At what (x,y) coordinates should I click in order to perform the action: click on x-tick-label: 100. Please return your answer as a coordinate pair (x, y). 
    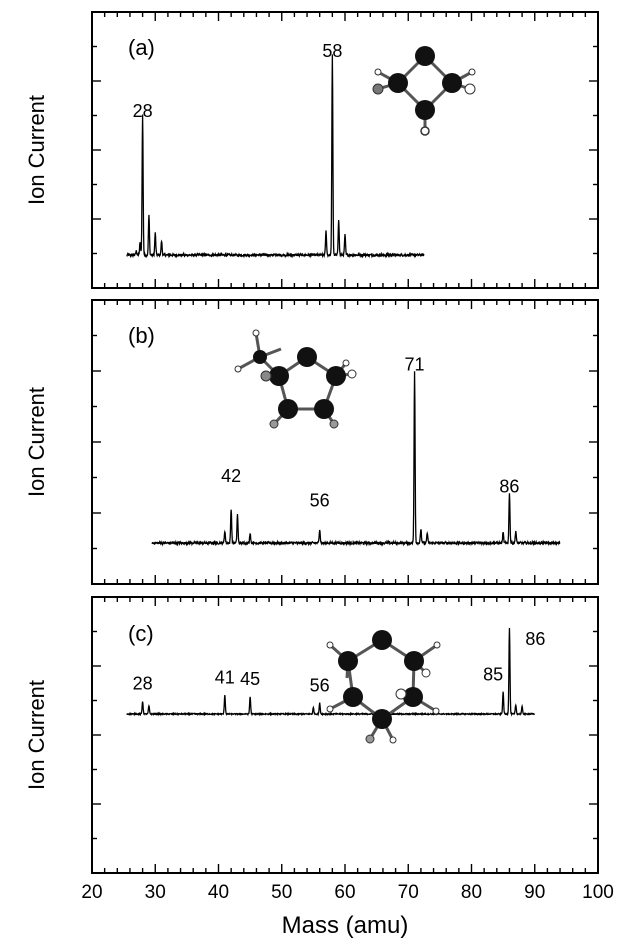
    Looking at the image, I should click on (598, 892).